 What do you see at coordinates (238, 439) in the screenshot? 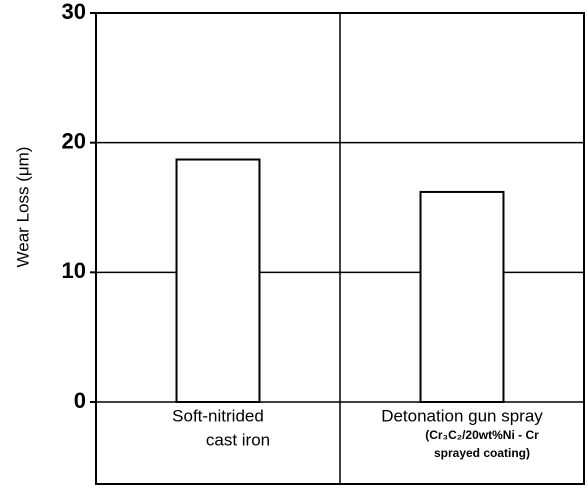
I see `x-tick-label: cast iron` at bounding box center [238, 439].